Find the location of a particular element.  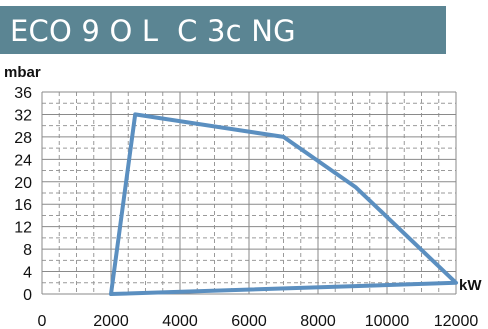

y-tick-label: 20 is located at coordinates (23, 183).